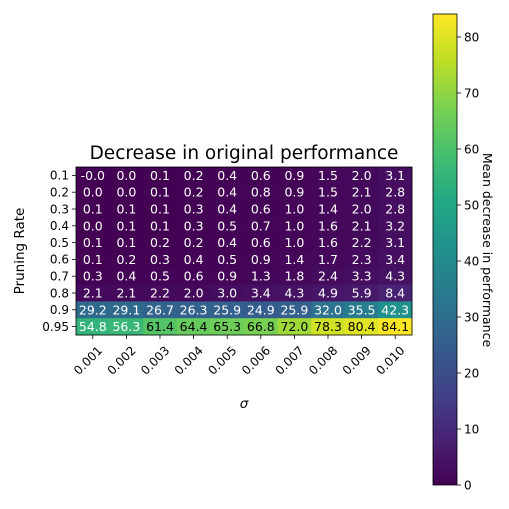  I want to click on cell-value-label: 1.8, so click(294, 276).